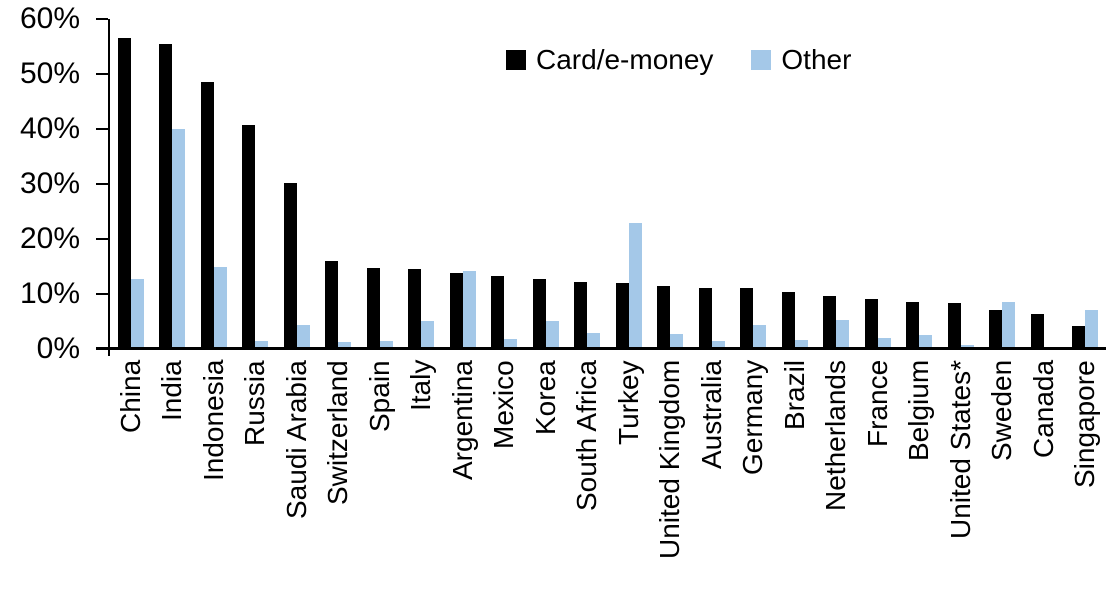 This screenshot has width=1112, height=594. What do you see at coordinates (505, 476) in the screenshot?
I see `x-label-cell: Mexico` at bounding box center [505, 476].